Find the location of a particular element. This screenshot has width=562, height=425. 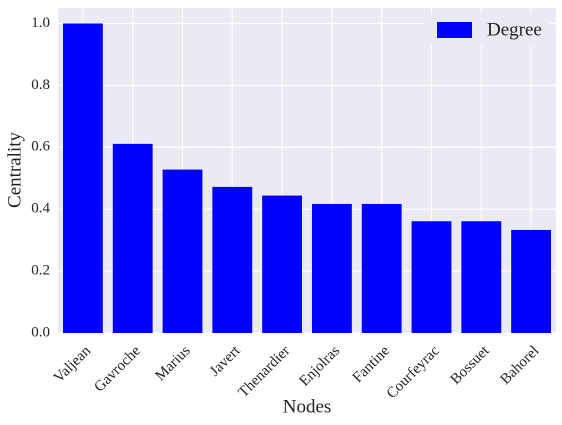

x-tick-label: Marius is located at coordinates (172, 363).